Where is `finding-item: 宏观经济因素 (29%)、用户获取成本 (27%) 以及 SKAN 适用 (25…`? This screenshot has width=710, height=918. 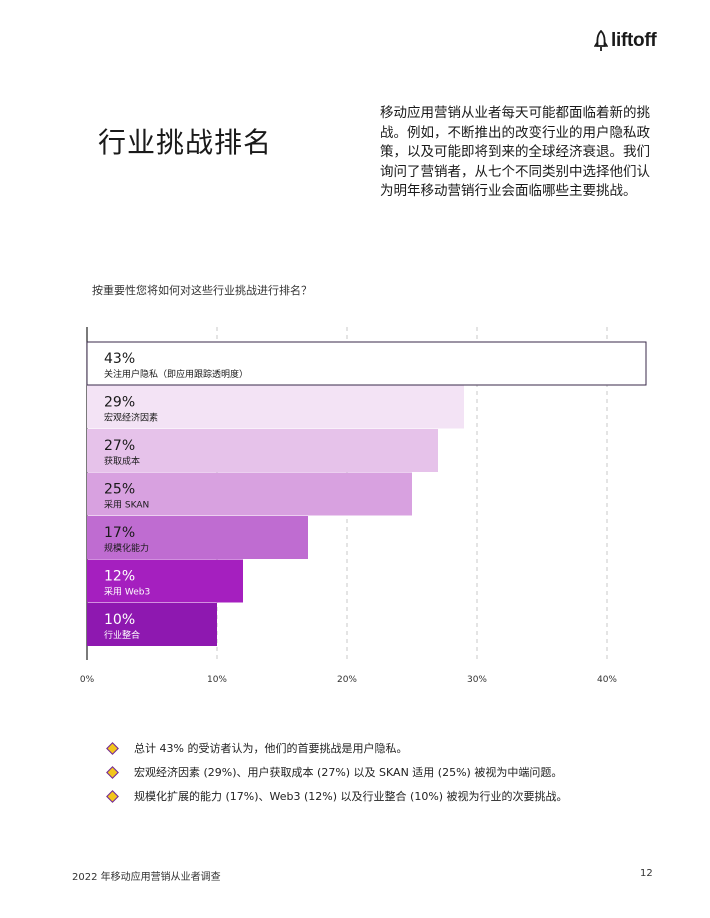
finding-item: 宏观经济因素 (29%)、用户获取成本 (27%) 以及 SKAN 适用 (25… is located at coordinates (337, 772).